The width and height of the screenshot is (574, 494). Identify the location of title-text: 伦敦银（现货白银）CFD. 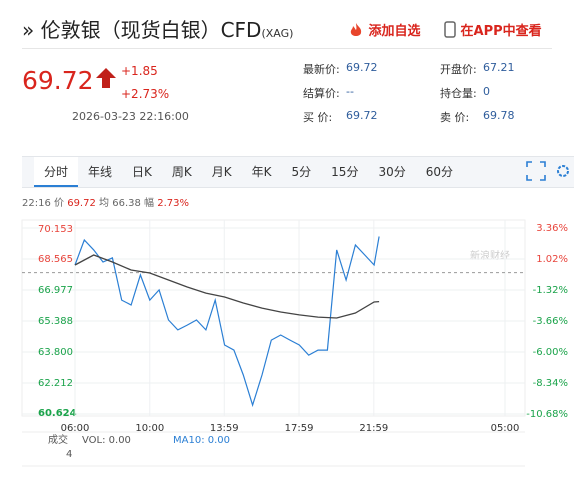
(151, 30).